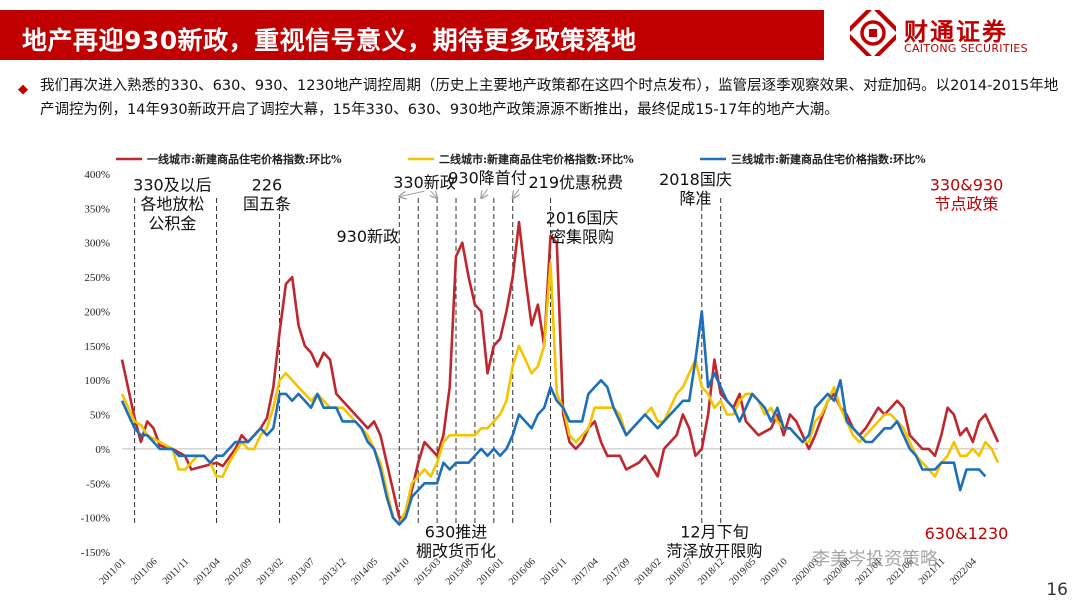 The height and width of the screenshot is (608, 1080). I want to click on x-tick-label: 2016/01, so click(490, 571).